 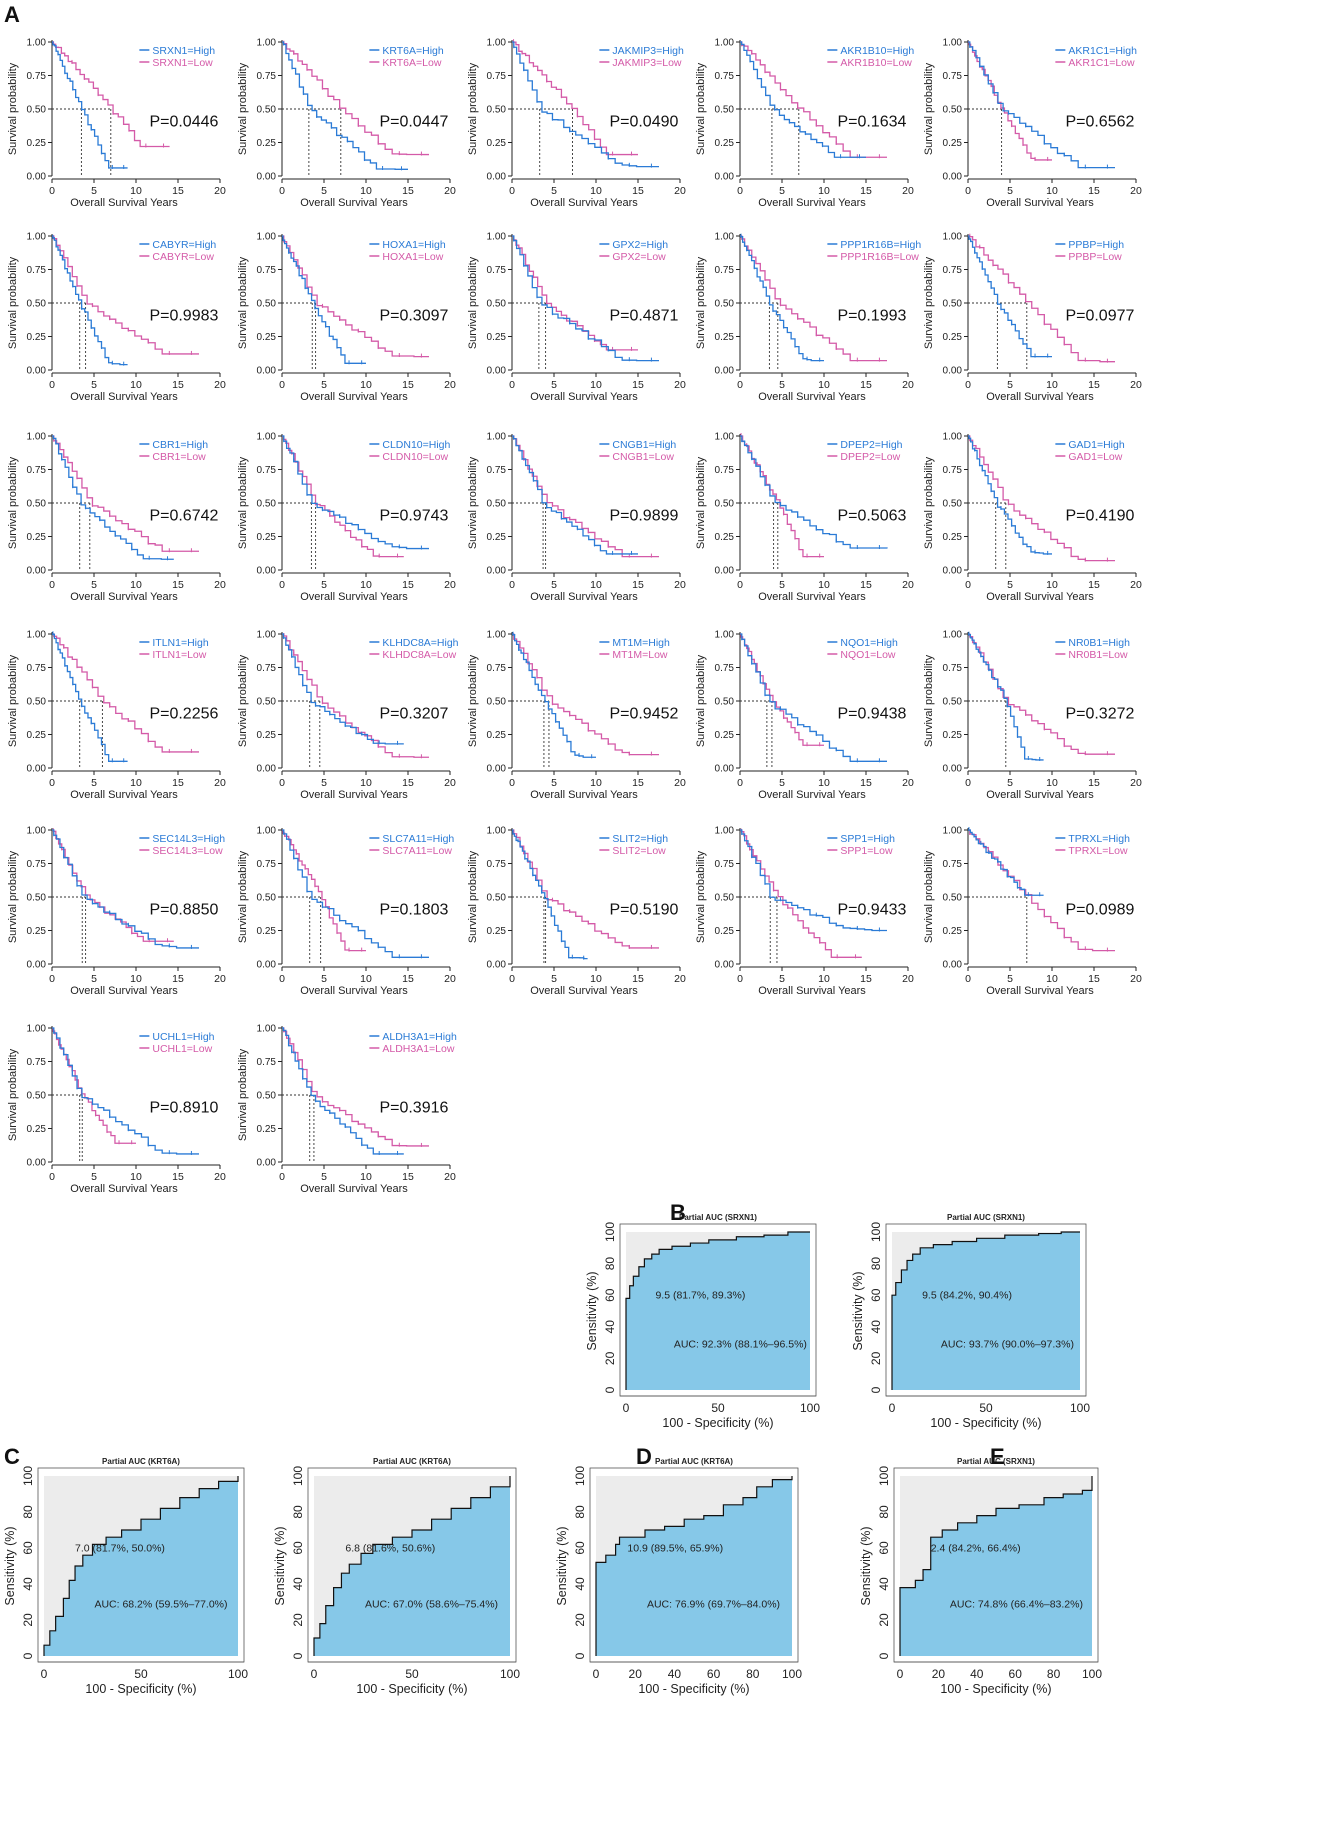 I want to click on legend-low: TPRXL=Low, so click(x=1098, y=851).